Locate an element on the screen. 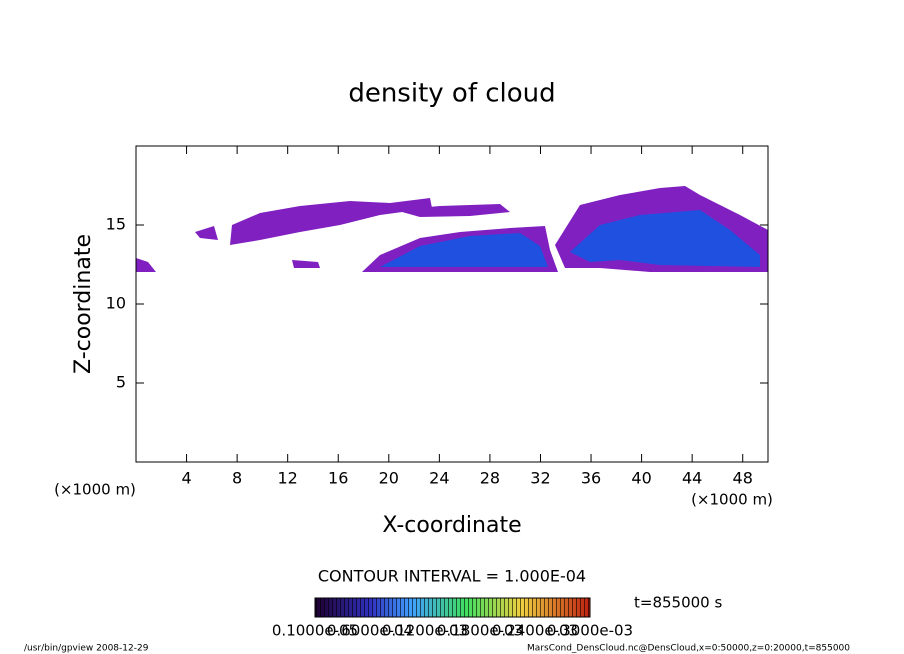 The width and height of the screenshot is (904, 654). cloud-field is located at coordinates (452, 229).